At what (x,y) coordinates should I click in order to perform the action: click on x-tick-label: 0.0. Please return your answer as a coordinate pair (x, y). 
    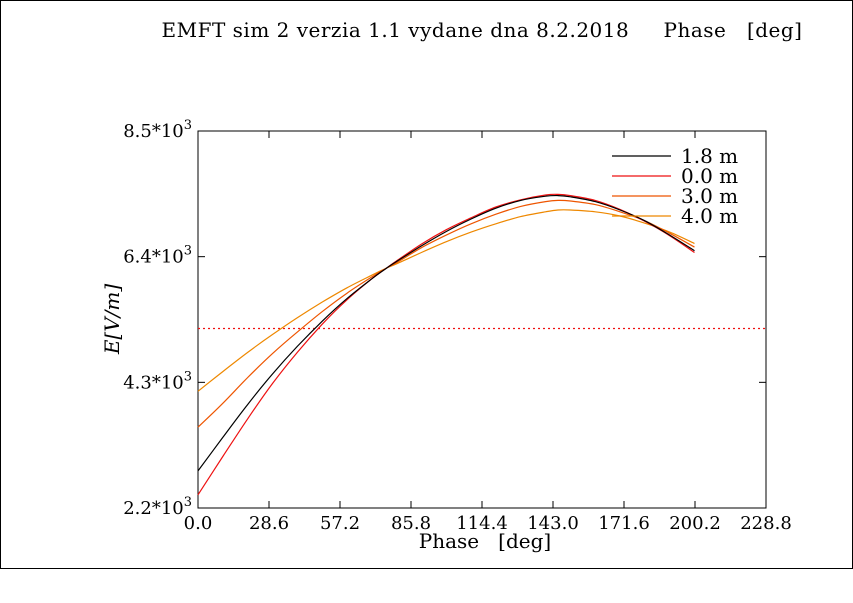
    Looking at the image, I should click on (198, 523).